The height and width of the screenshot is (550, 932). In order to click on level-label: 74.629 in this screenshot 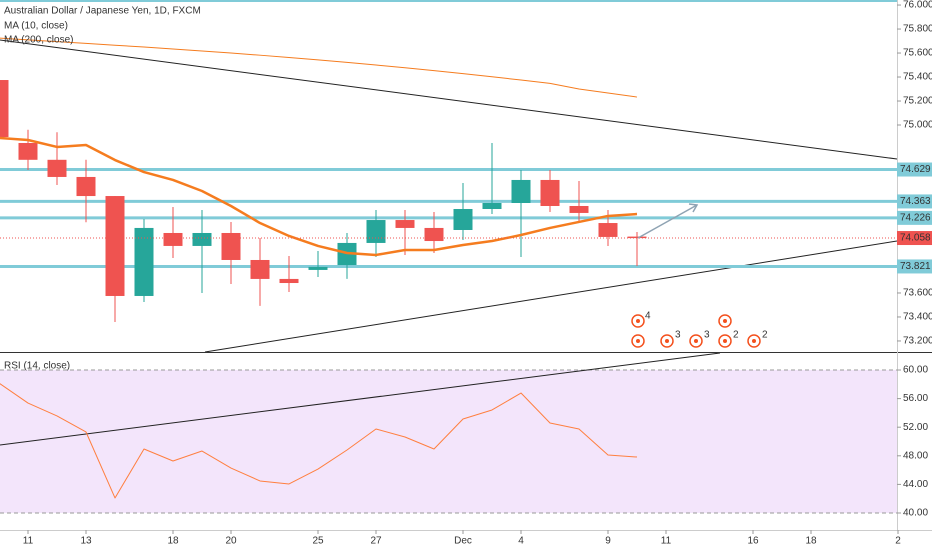, I will do `click(915, 169)`.